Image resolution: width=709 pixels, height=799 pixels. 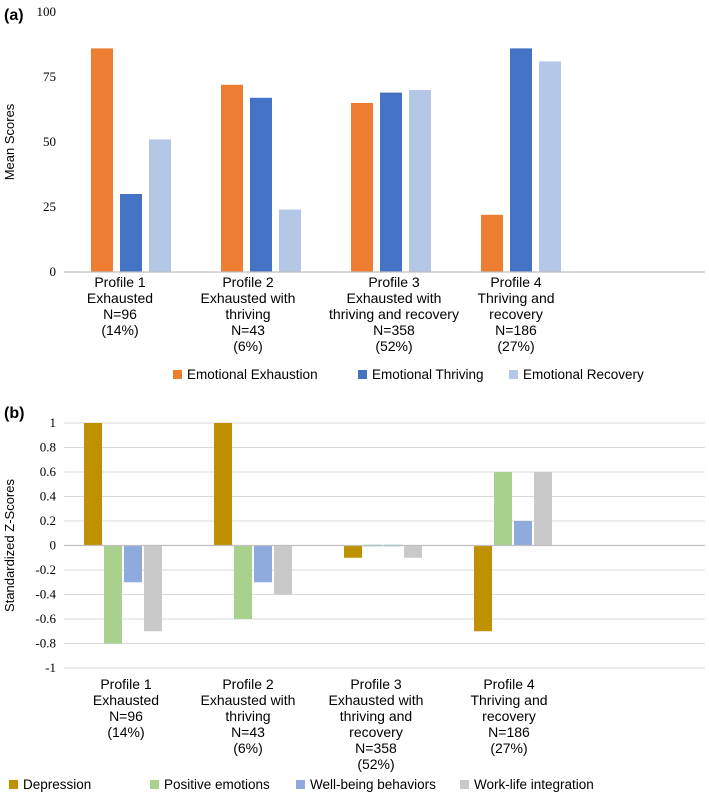 What do you see at coordinates (373, 784) in the screenshot?
I see `panel-b-legend-label: Well-being behaviors` at bounding box center [373, 784].